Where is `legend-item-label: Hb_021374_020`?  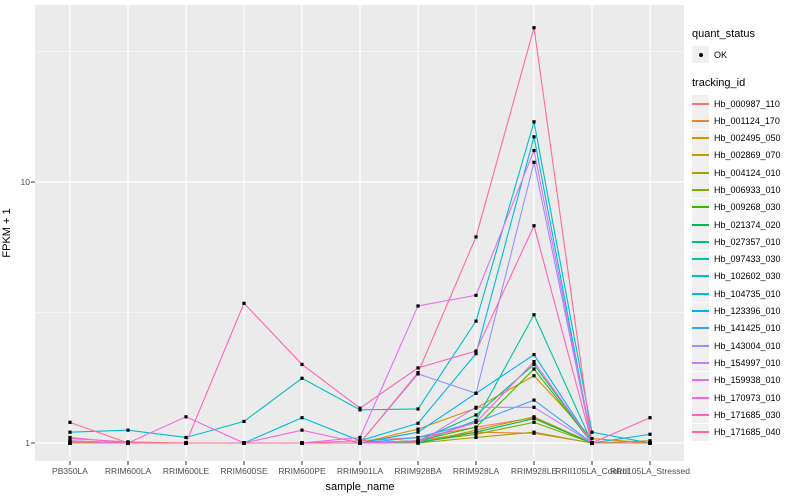 legend-item-label: Hb_021374_020 is located at coordinates (747, 224).